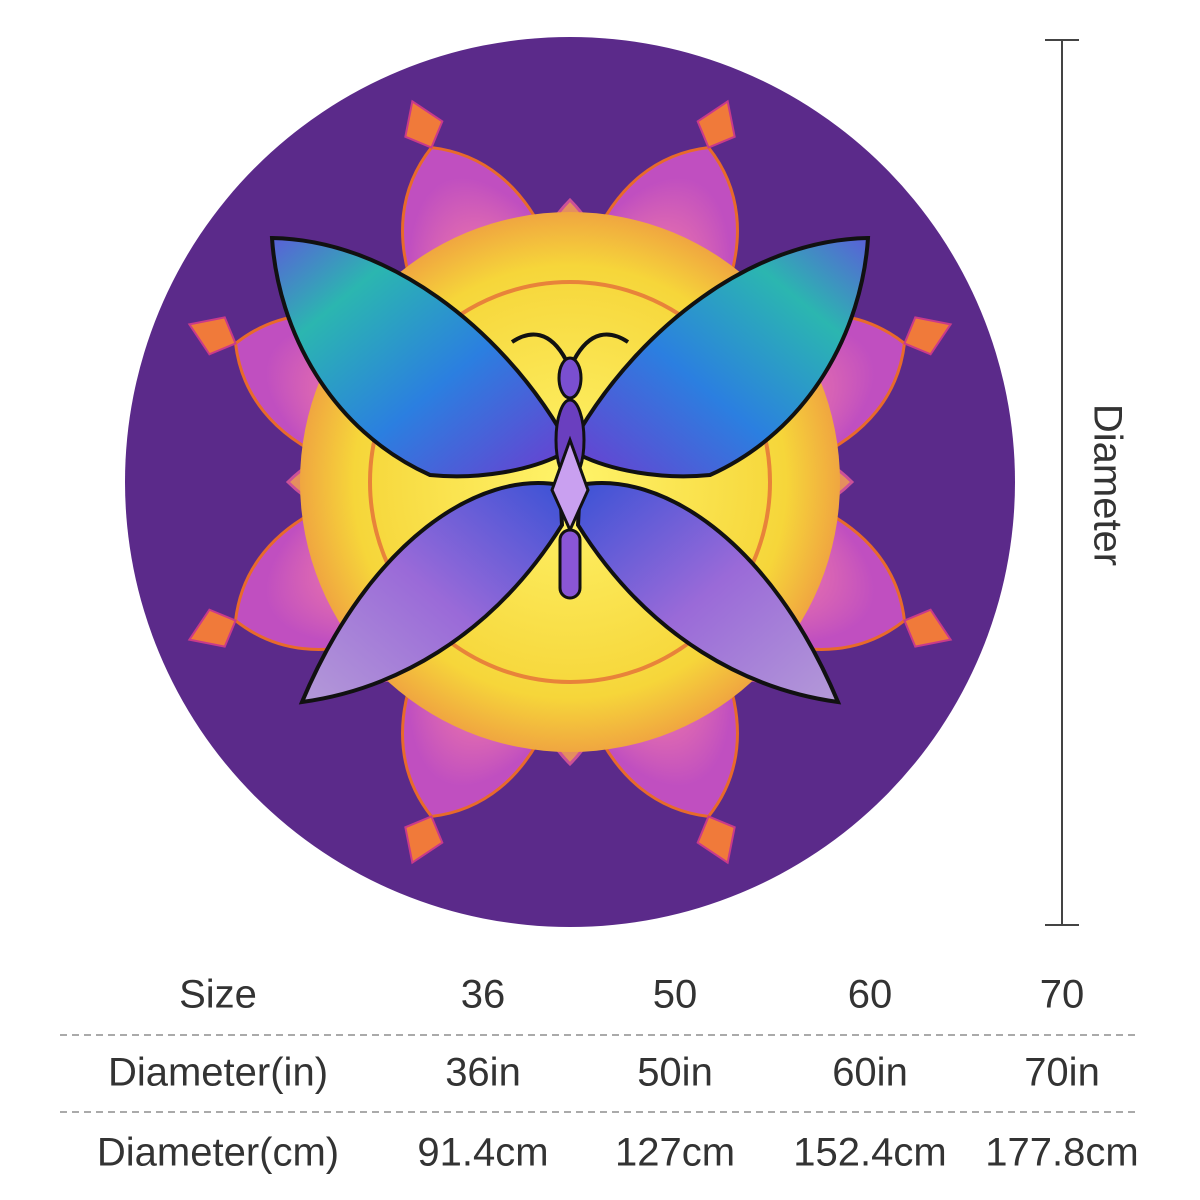  I want to click on header-cell: 36, so click(483, 995).